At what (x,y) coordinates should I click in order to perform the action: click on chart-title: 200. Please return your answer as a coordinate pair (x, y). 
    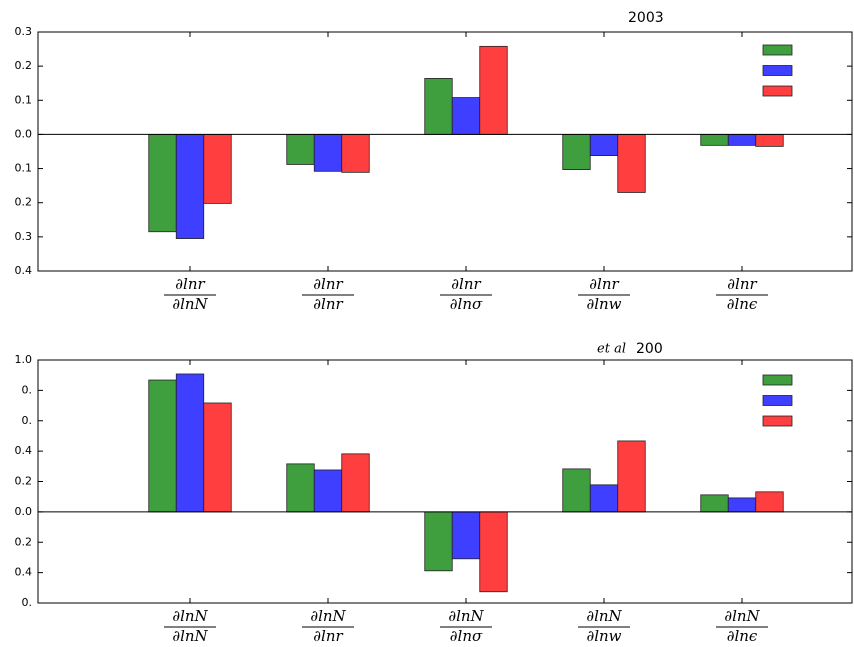
    Looking at the image, I should click on (649, 349).